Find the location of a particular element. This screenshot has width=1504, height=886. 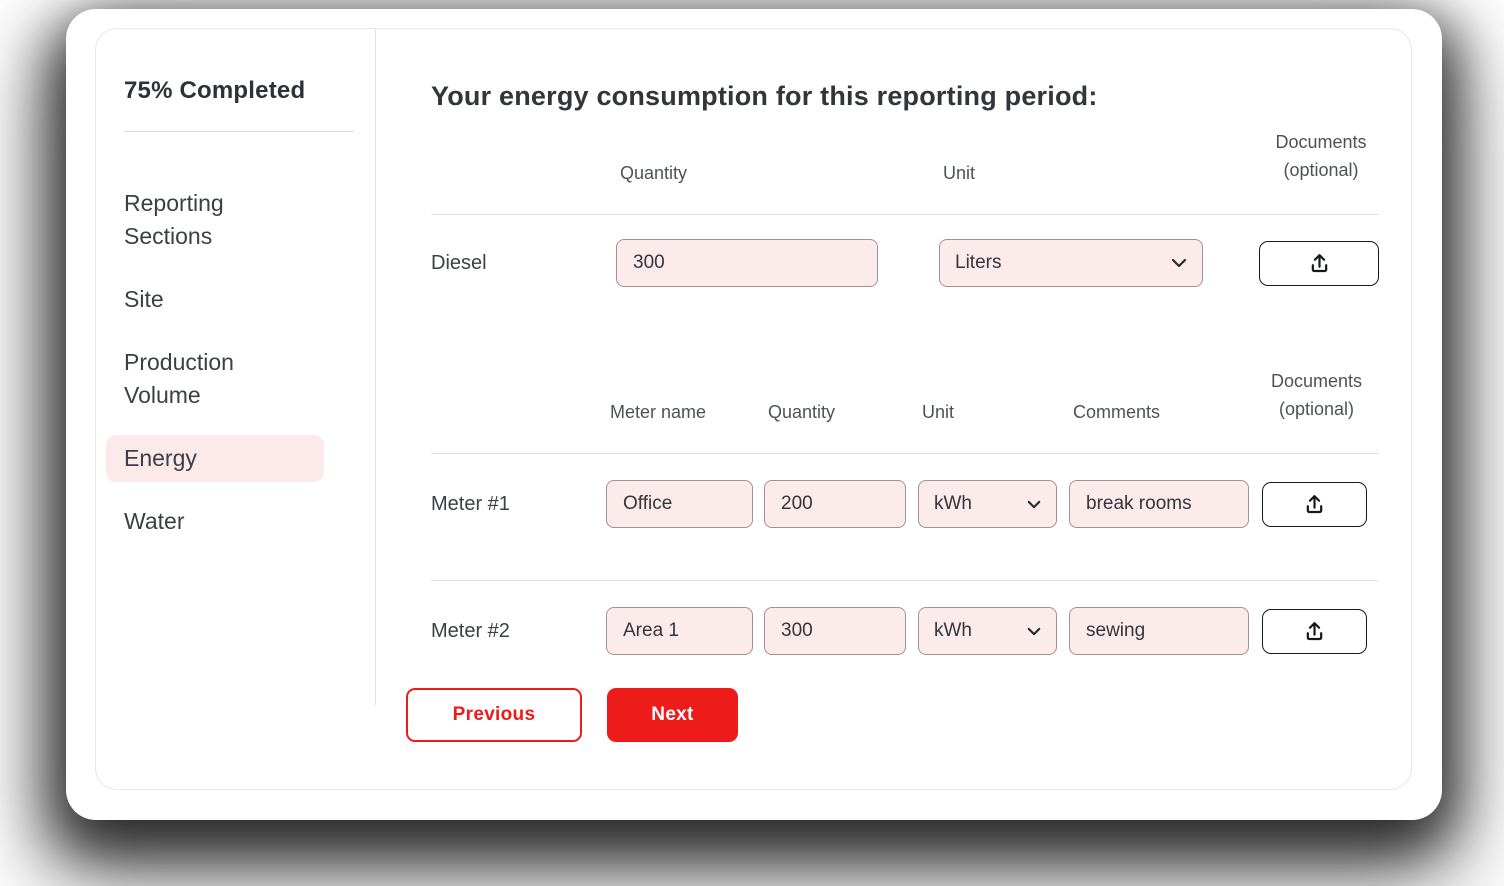

meter2-name-input is located at coordinates (679, 631).